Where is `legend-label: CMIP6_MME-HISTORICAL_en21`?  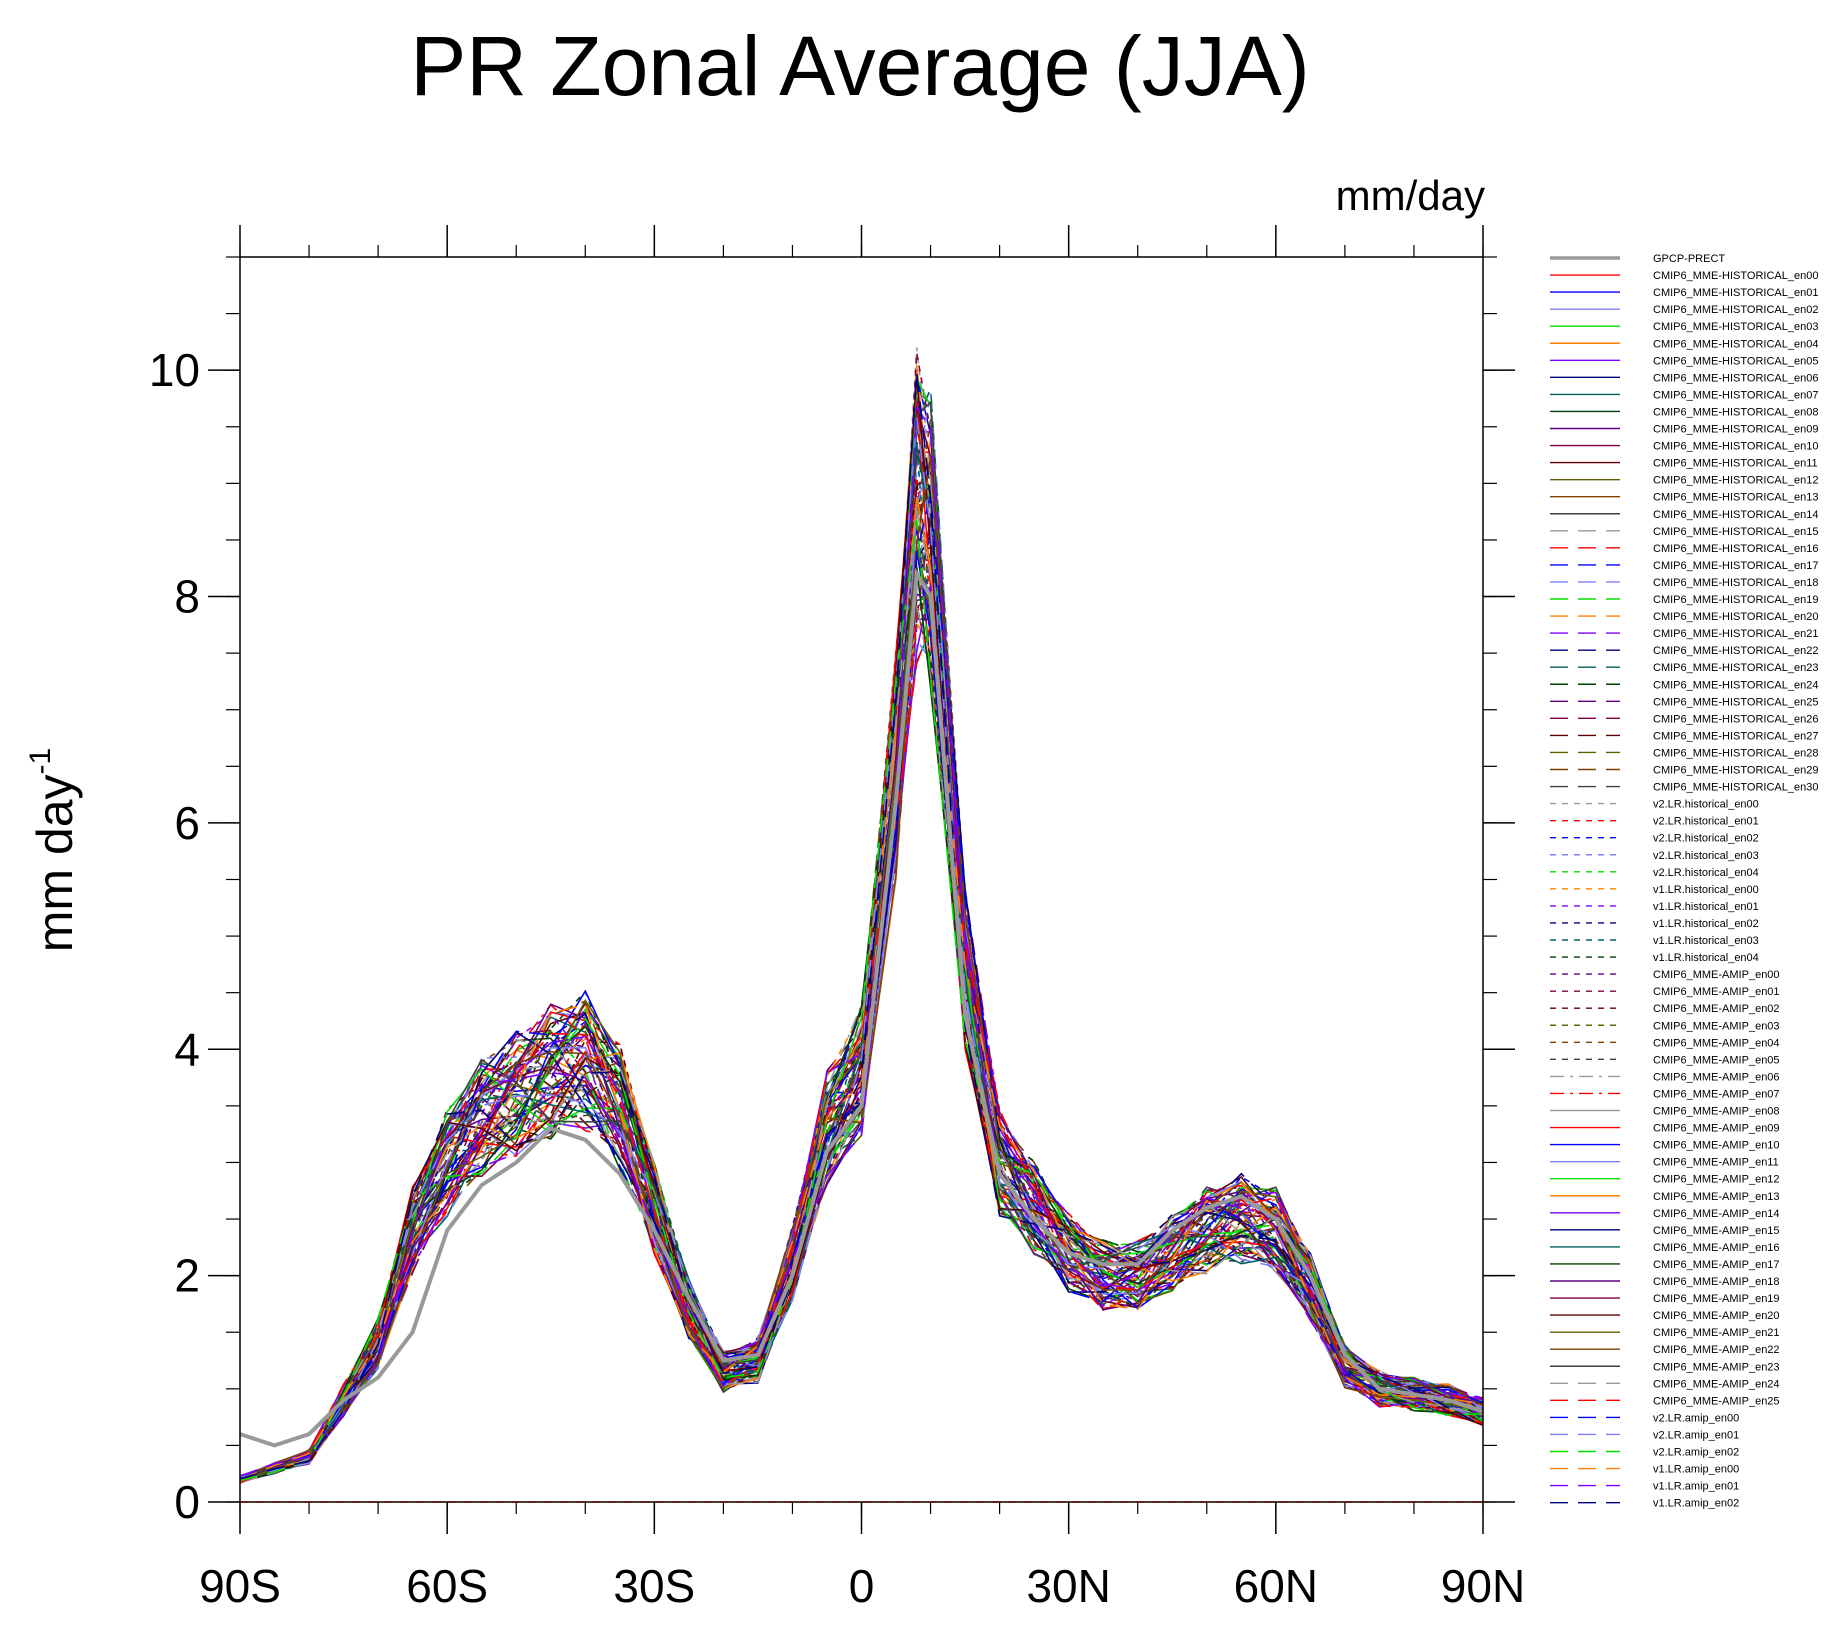 legend-label: CMIP6_MME-HISTORICAL_en21 is located at coordinates (1735, 634).